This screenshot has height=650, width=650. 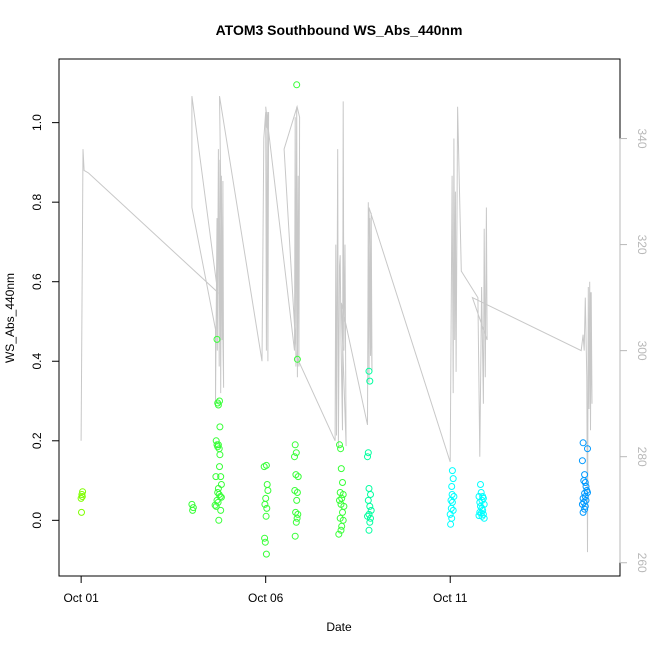 I want to click on y2-tick-label: 280, so click(x=642, y=457).